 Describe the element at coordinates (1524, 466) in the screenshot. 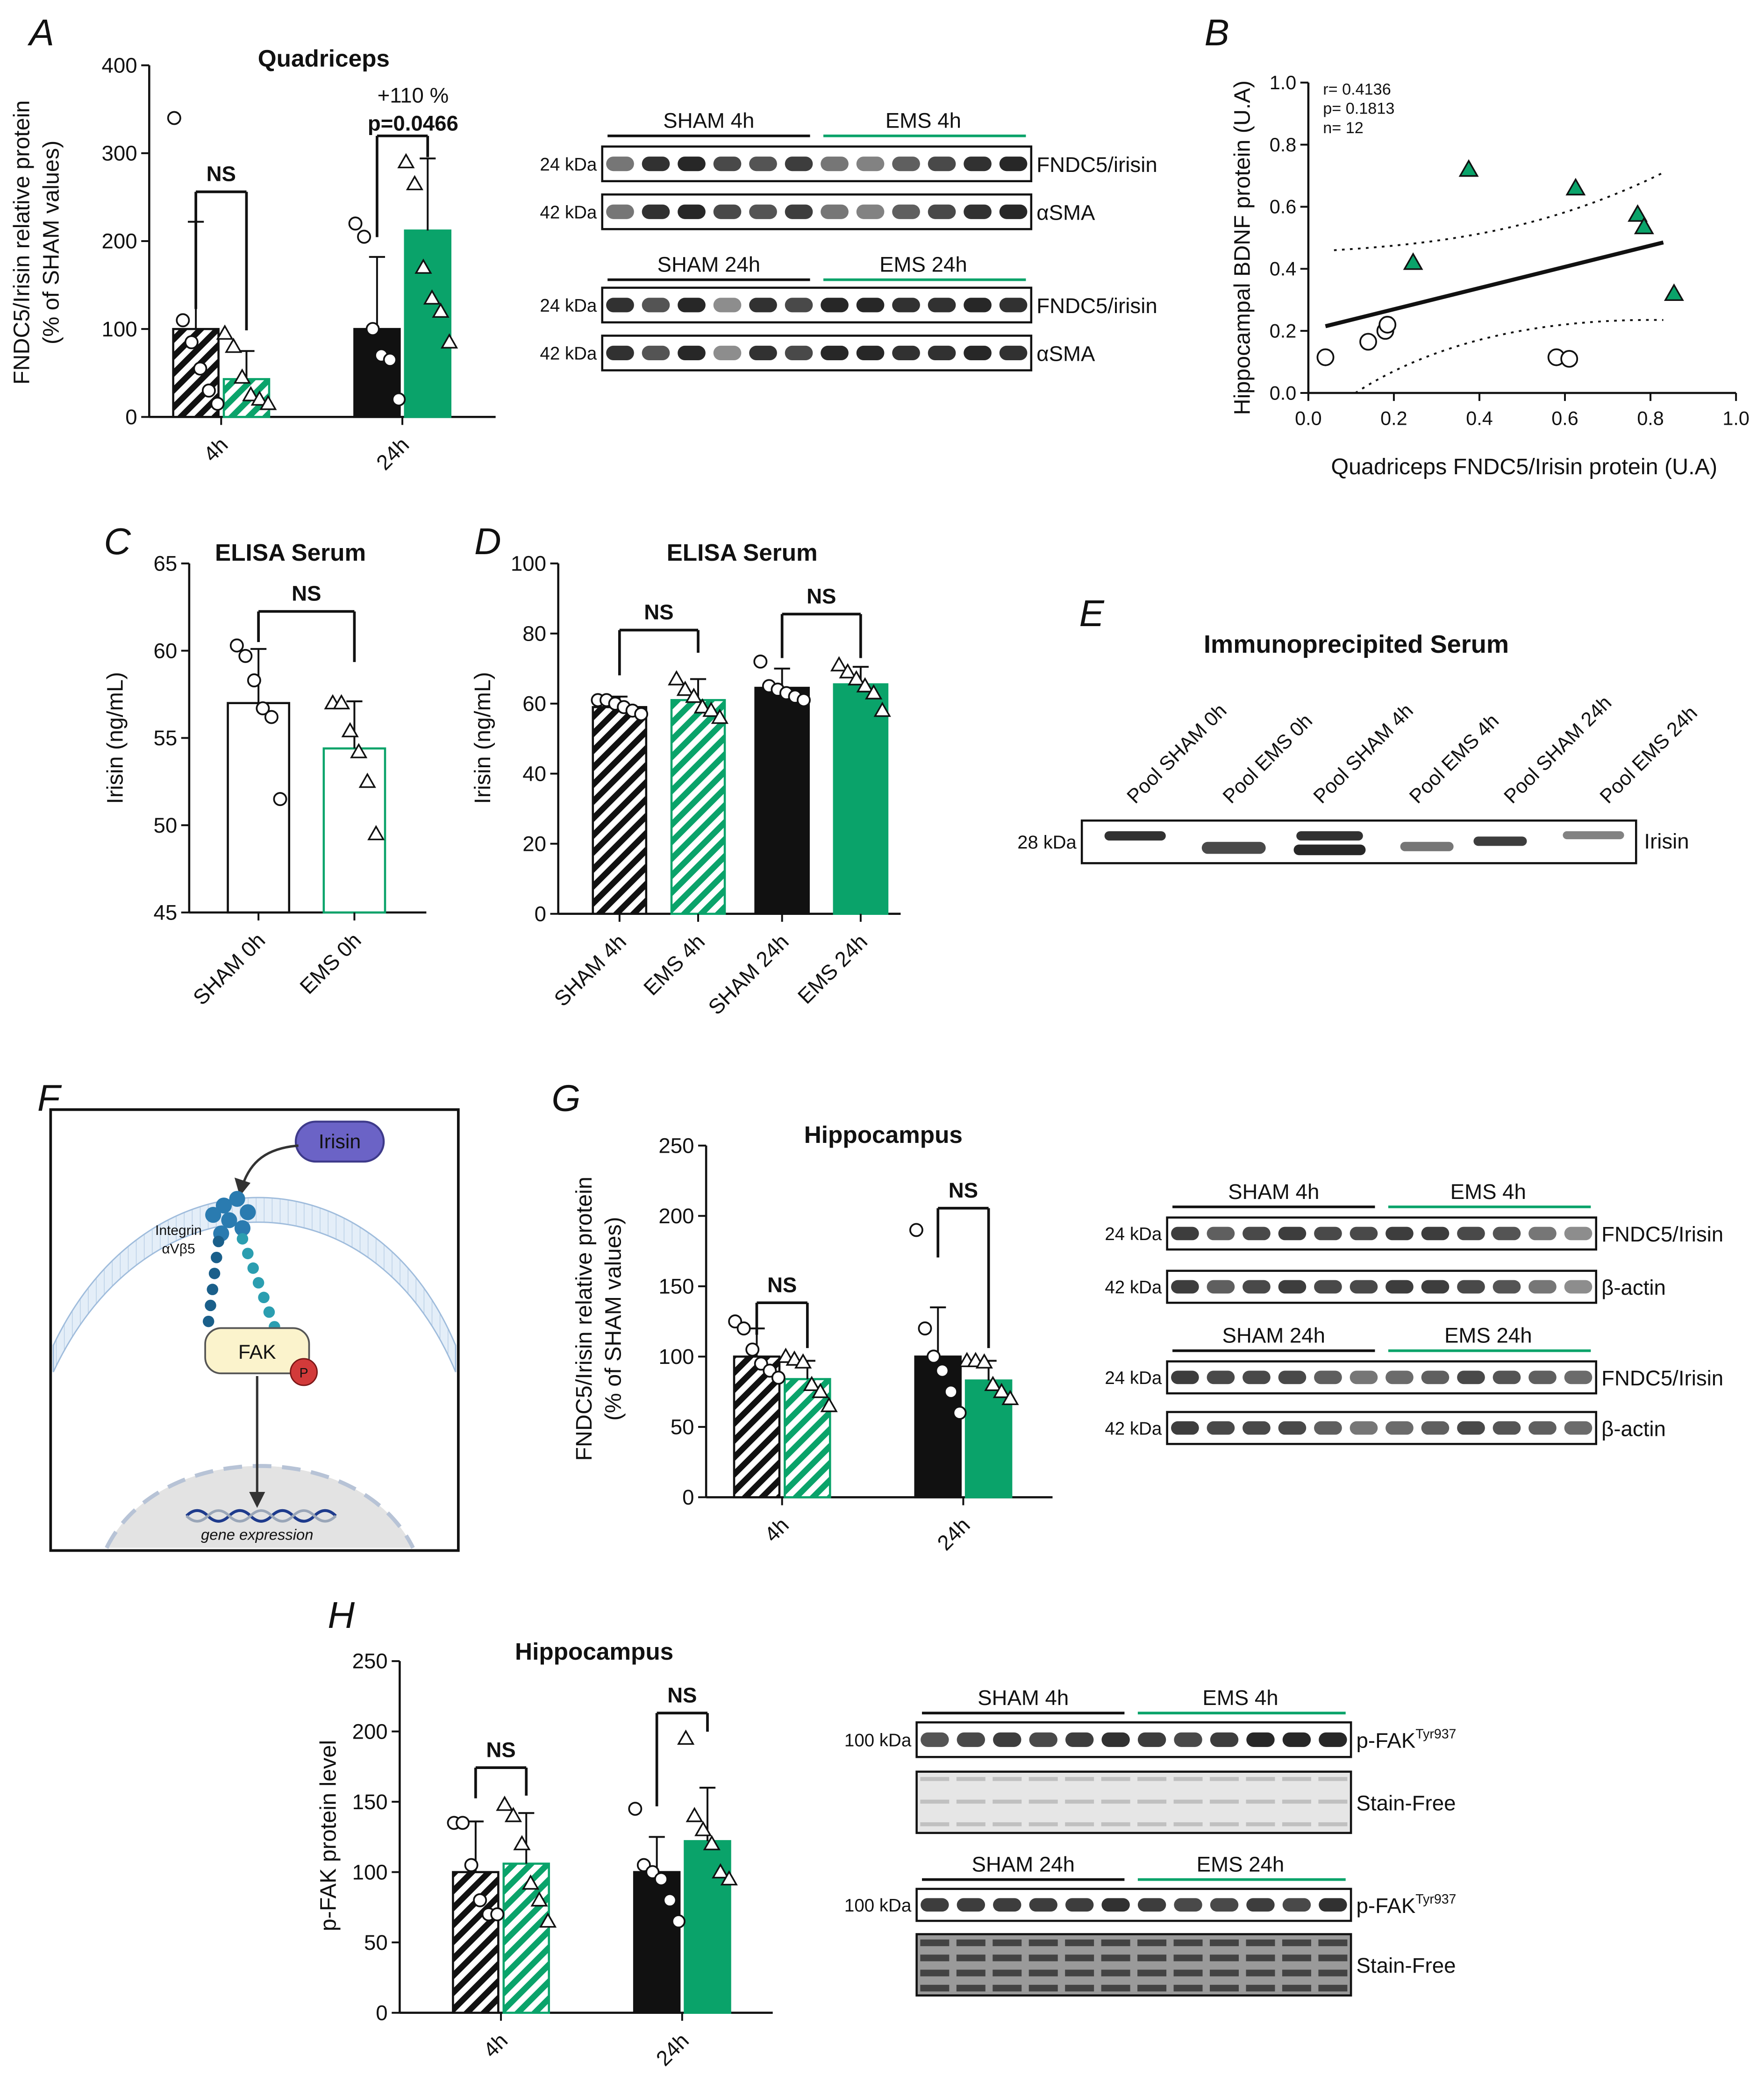

I see `x-axis-label: Quadriceps FNDC5/Irisin protein (U.A)` at that location.